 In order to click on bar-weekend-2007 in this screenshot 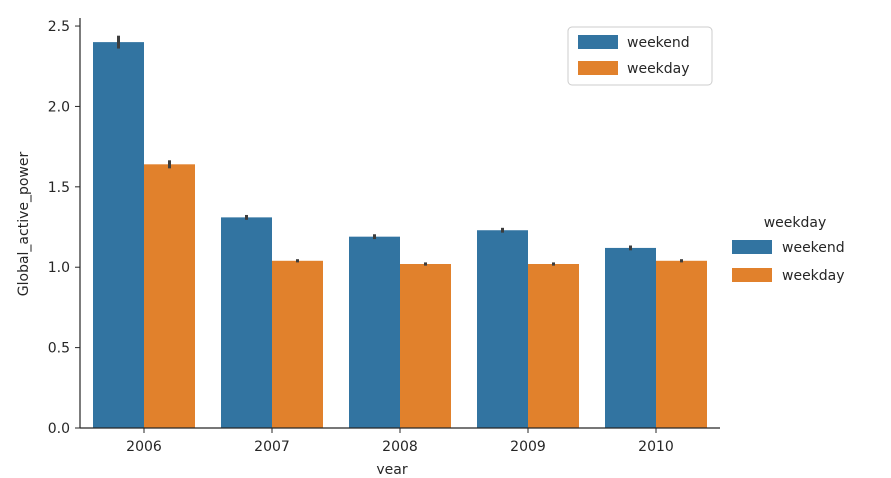, I will do `click(246, 322)`.